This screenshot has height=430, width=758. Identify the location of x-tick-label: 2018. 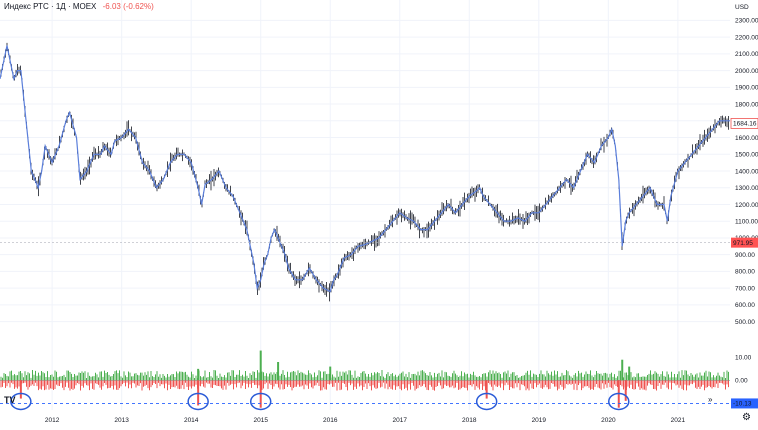
(469, 420).